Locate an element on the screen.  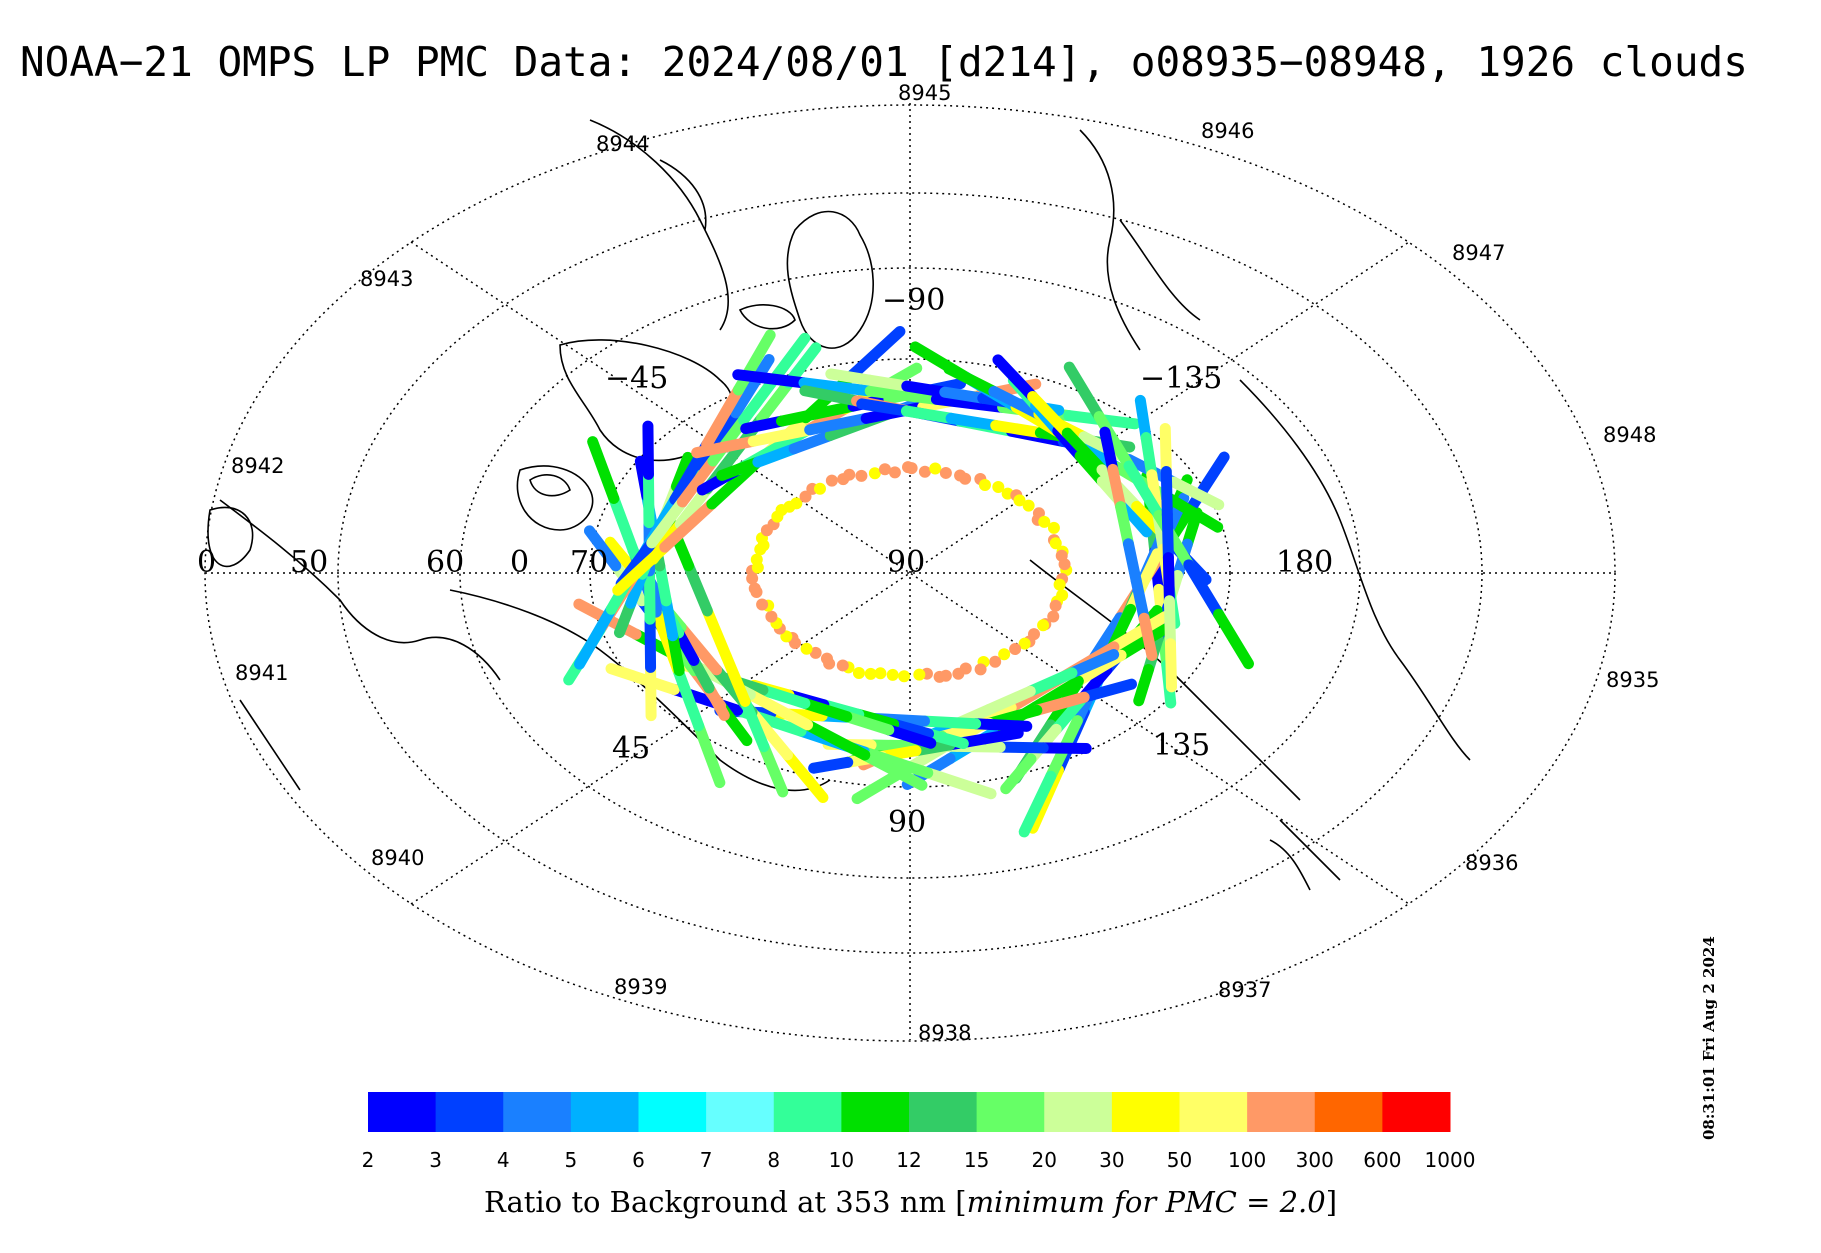
lat-label-90-center: 90 is located at coordinates (906, 562).